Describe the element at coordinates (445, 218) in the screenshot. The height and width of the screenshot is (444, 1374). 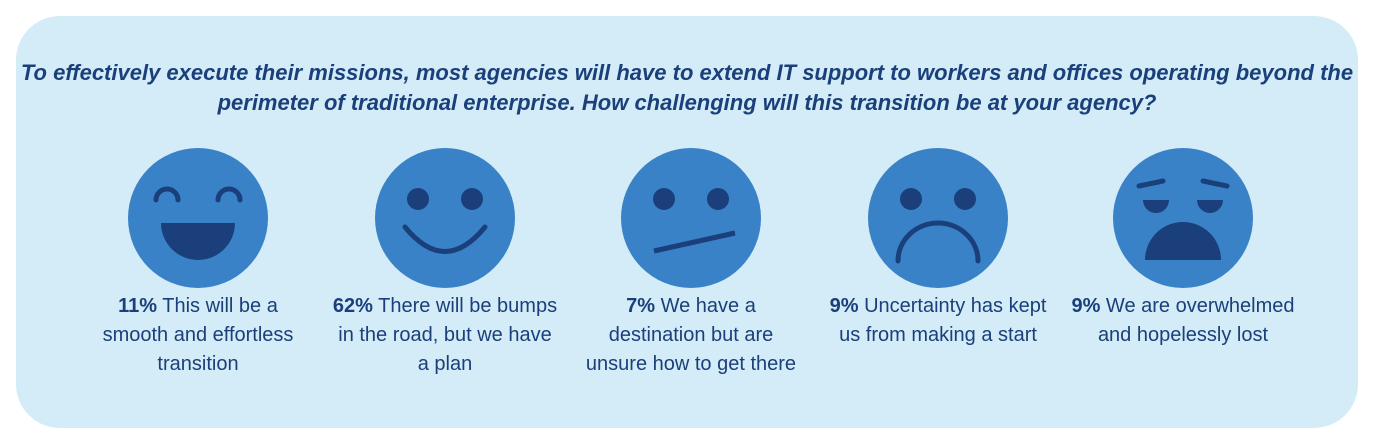
I see `smiling-face-icon` at that location.